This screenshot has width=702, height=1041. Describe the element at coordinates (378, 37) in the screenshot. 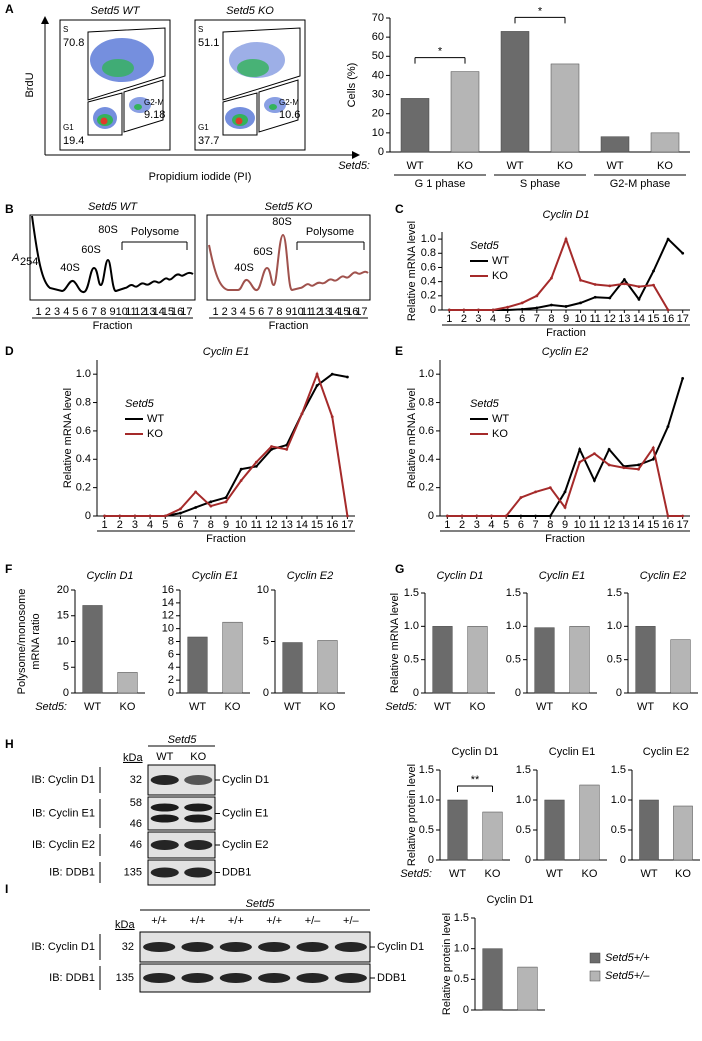

I see `y-tick-label: 60` at that location.